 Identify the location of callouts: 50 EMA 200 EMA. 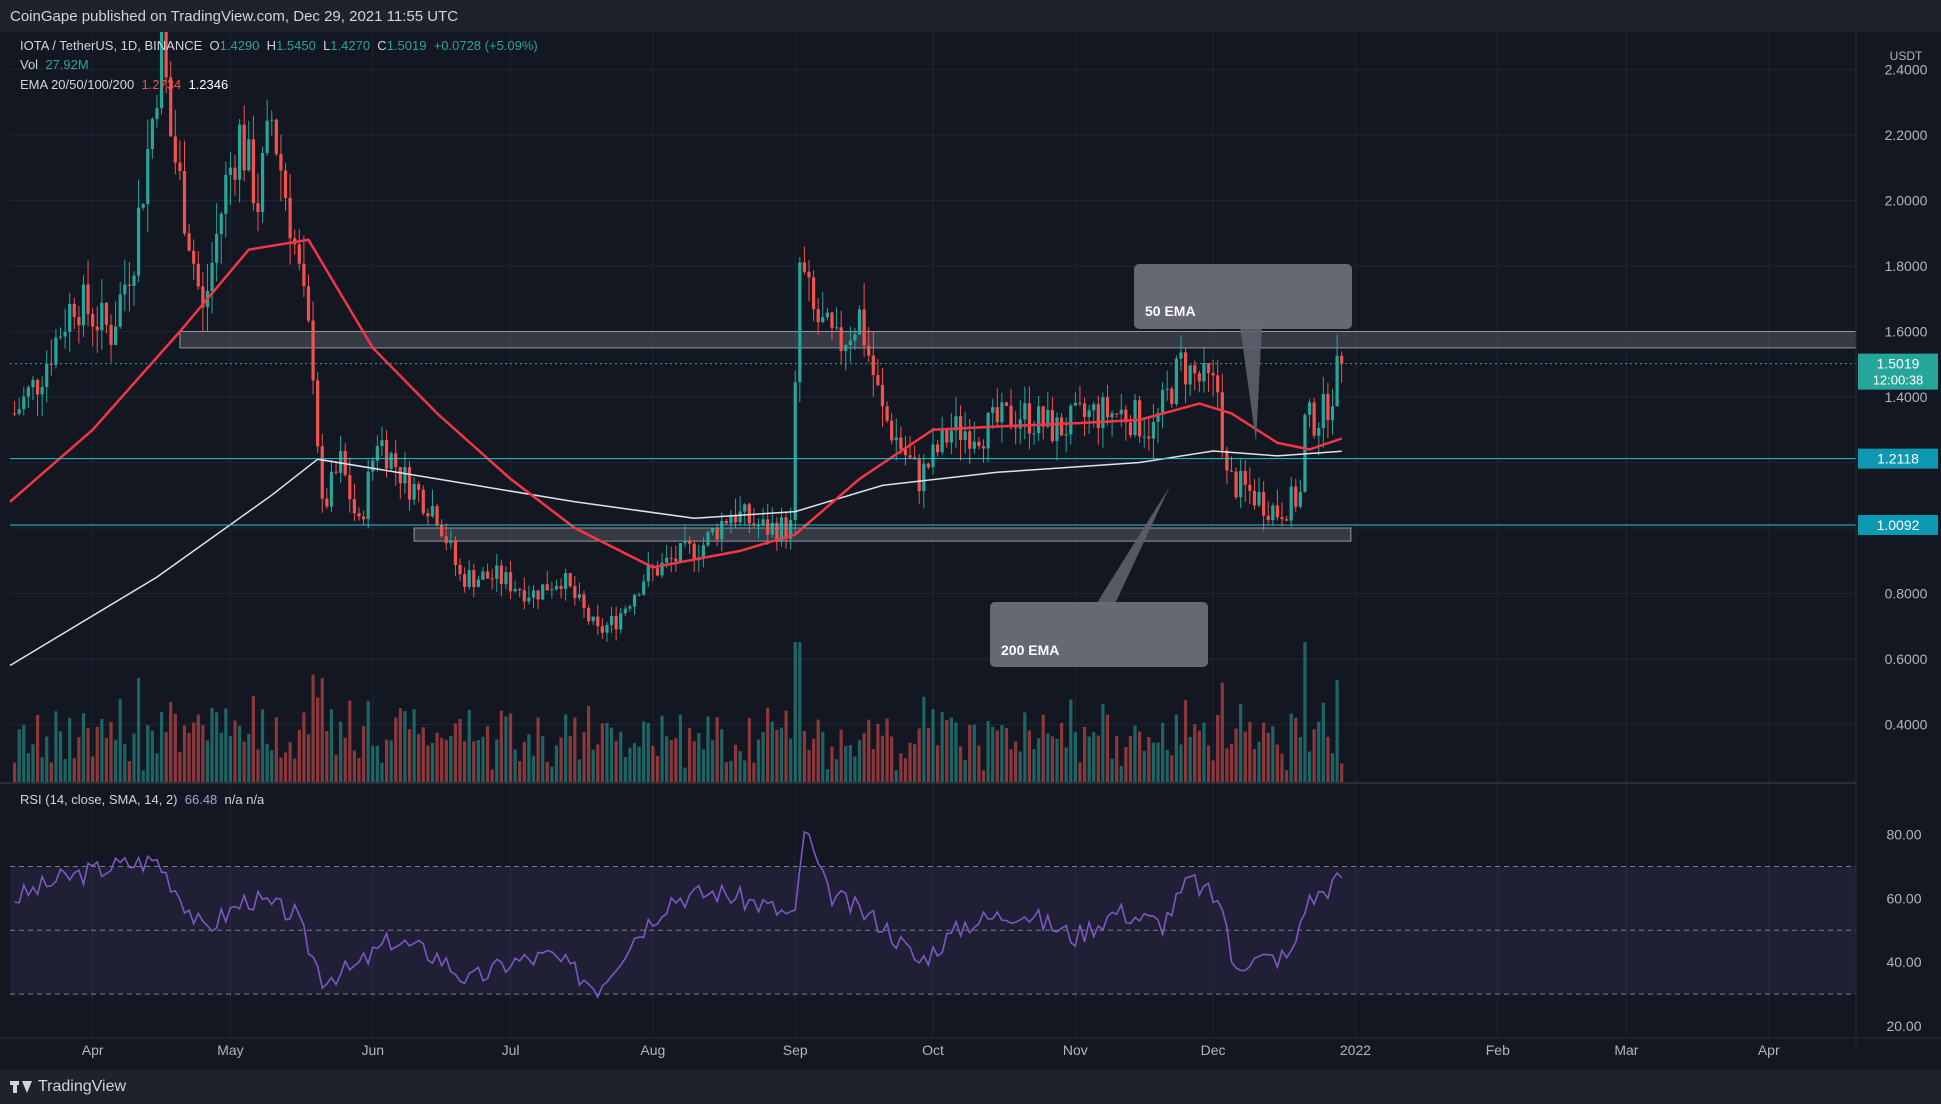
(1171, 465).